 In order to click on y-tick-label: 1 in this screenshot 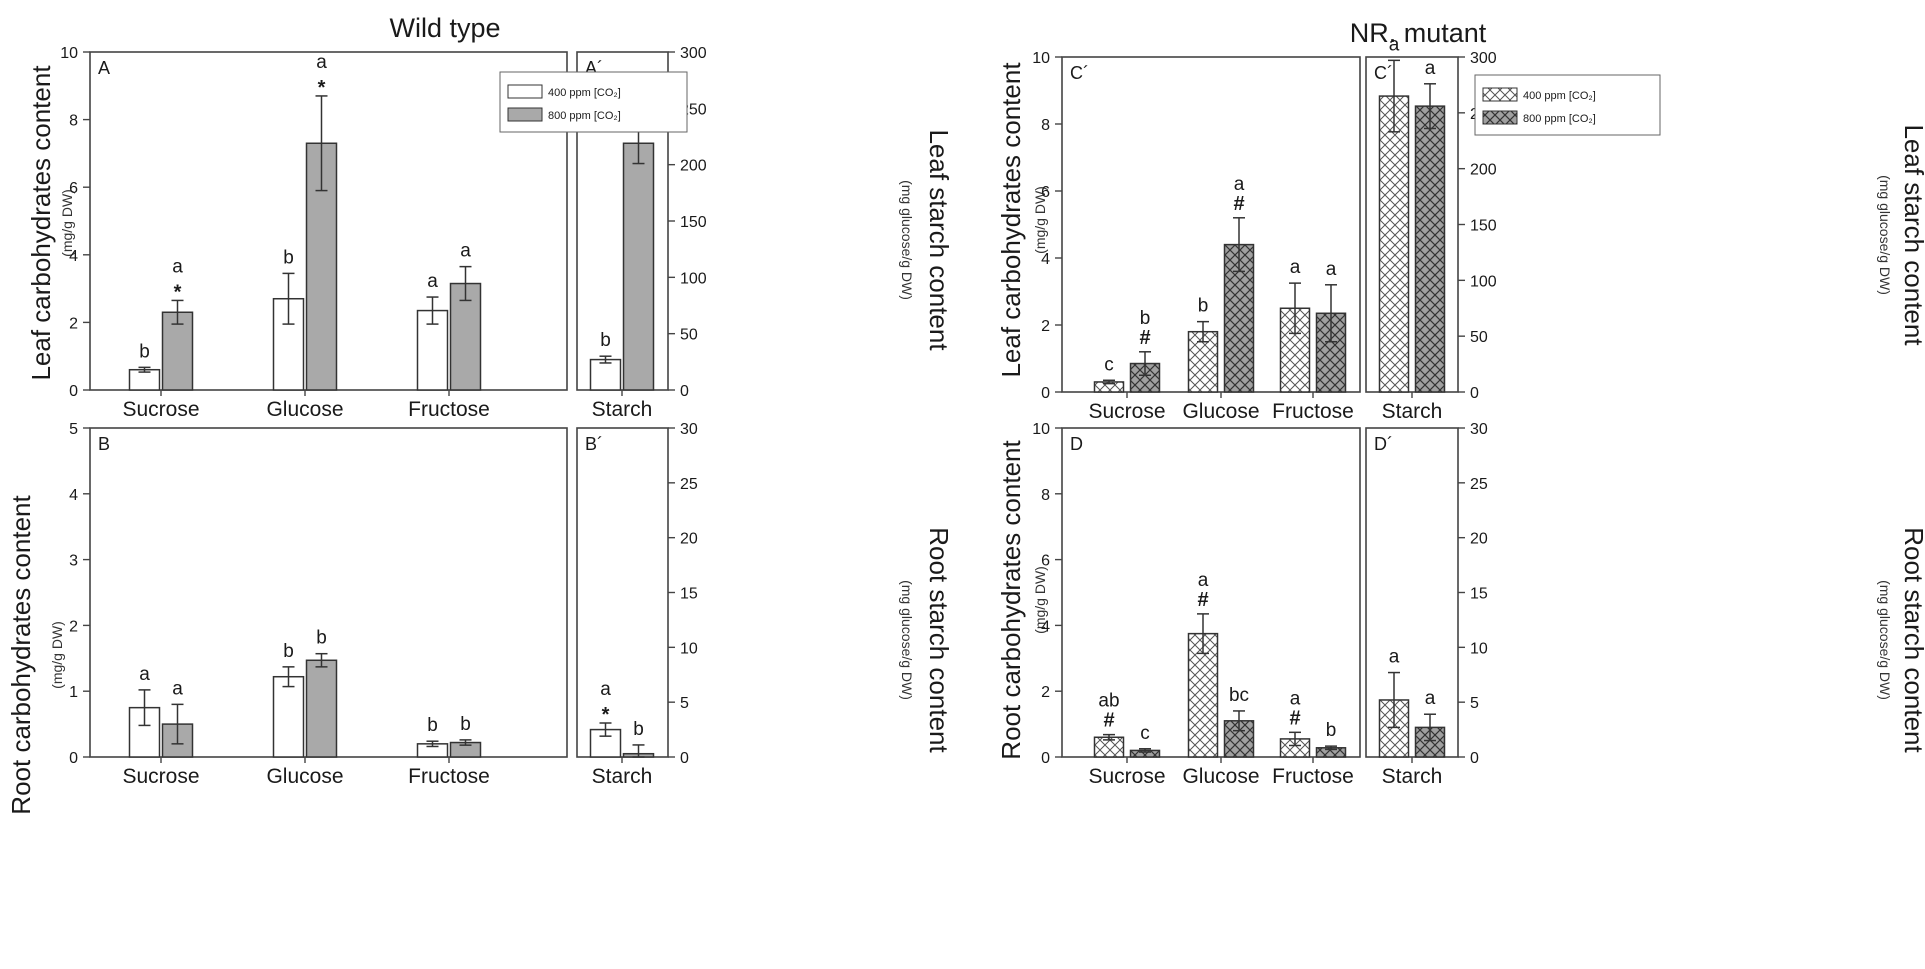, I will do `click(73, 692)`.